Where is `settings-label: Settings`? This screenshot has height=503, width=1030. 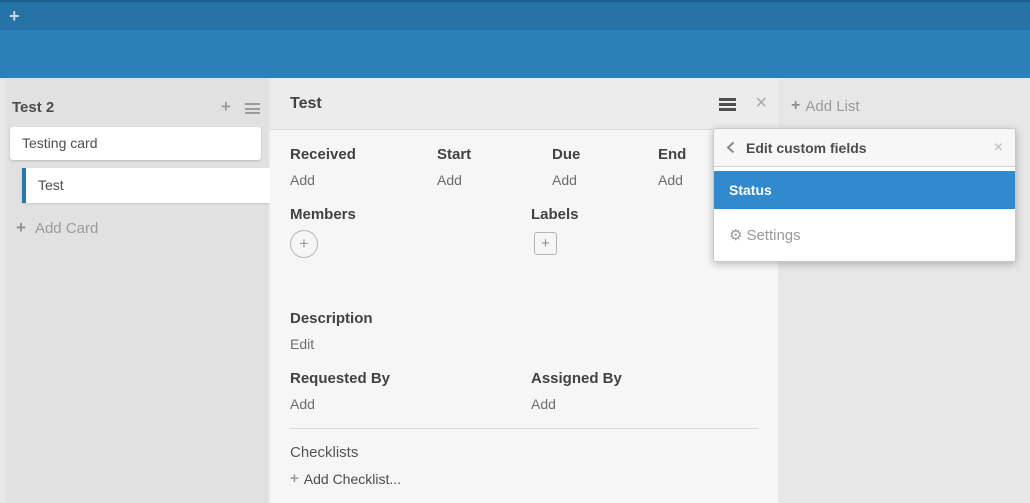
settings-label: Settings is located at coordinates (773, 235).